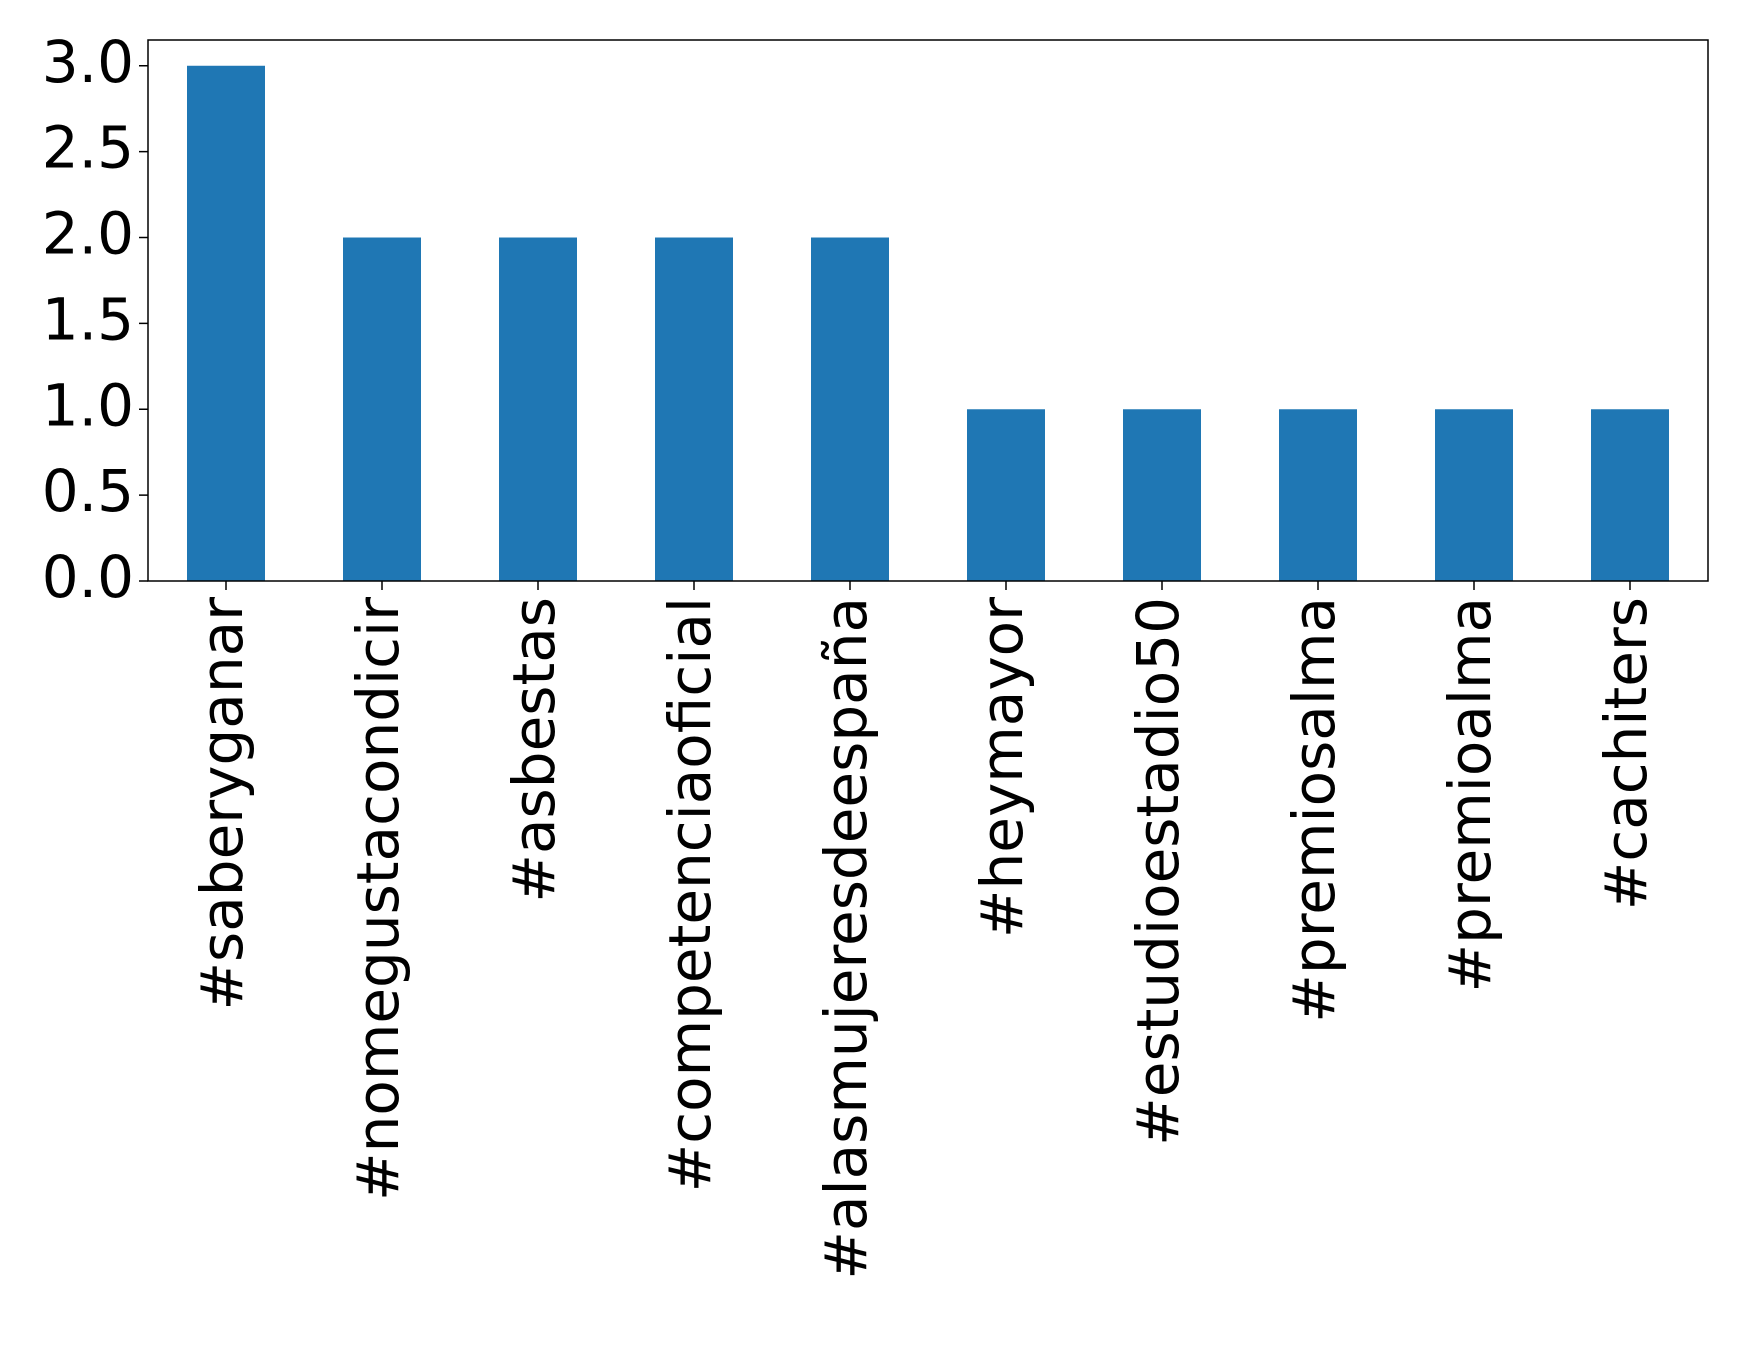 This screenshot has width=1739, height=1363. I want to click on y-tick-label: 3.0, so click(88, 62).